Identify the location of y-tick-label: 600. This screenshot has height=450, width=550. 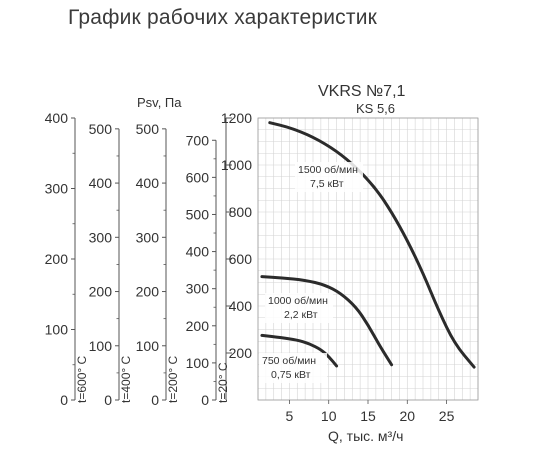
(241, 259).